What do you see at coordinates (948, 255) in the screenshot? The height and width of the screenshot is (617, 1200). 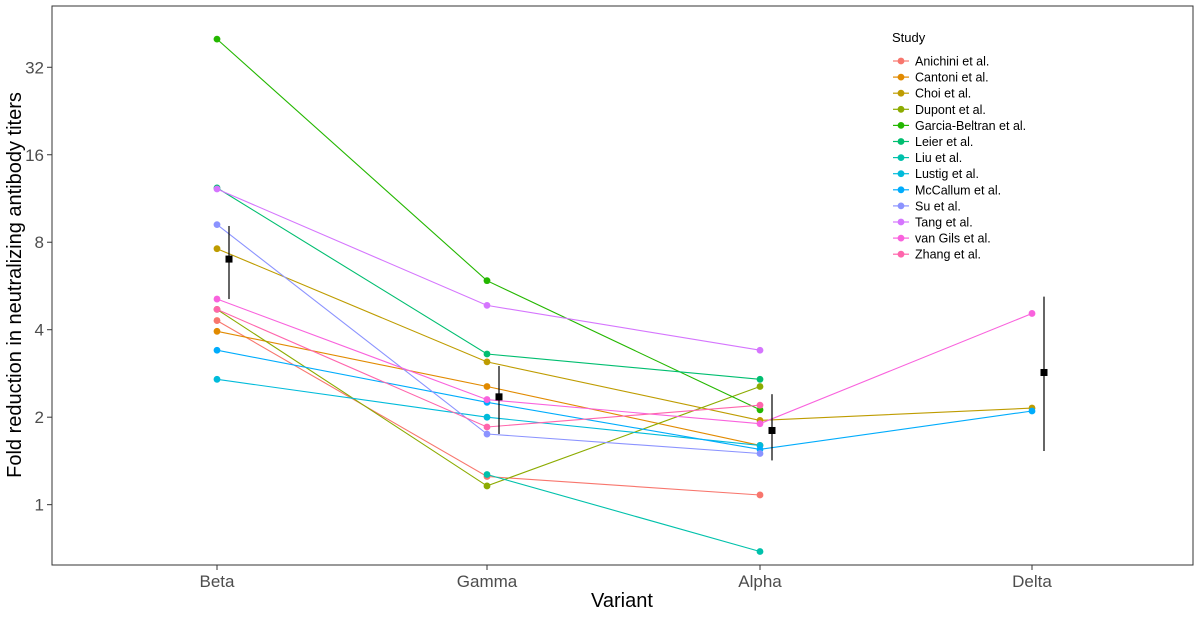 I see `legend-label: Zhang et al.` at bounding box center [948, 255].